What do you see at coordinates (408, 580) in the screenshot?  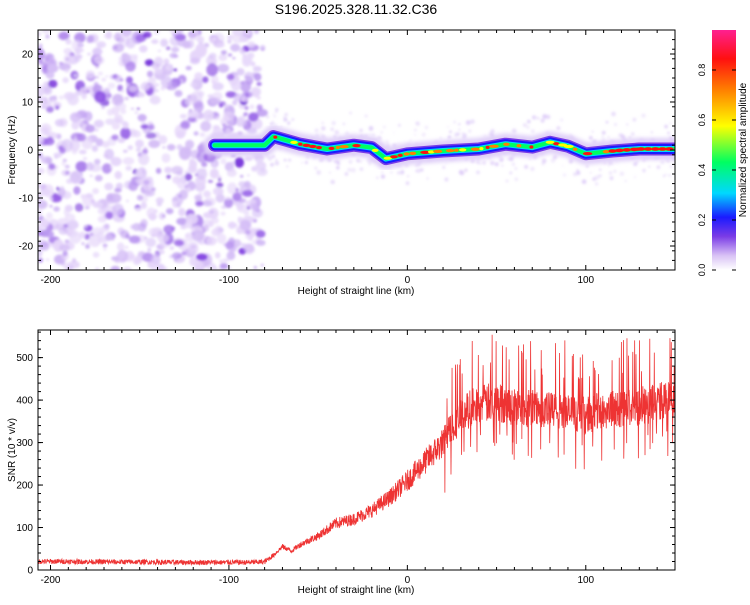 I see `snr-xtick-label: 0` at bounding box center [408, 580].